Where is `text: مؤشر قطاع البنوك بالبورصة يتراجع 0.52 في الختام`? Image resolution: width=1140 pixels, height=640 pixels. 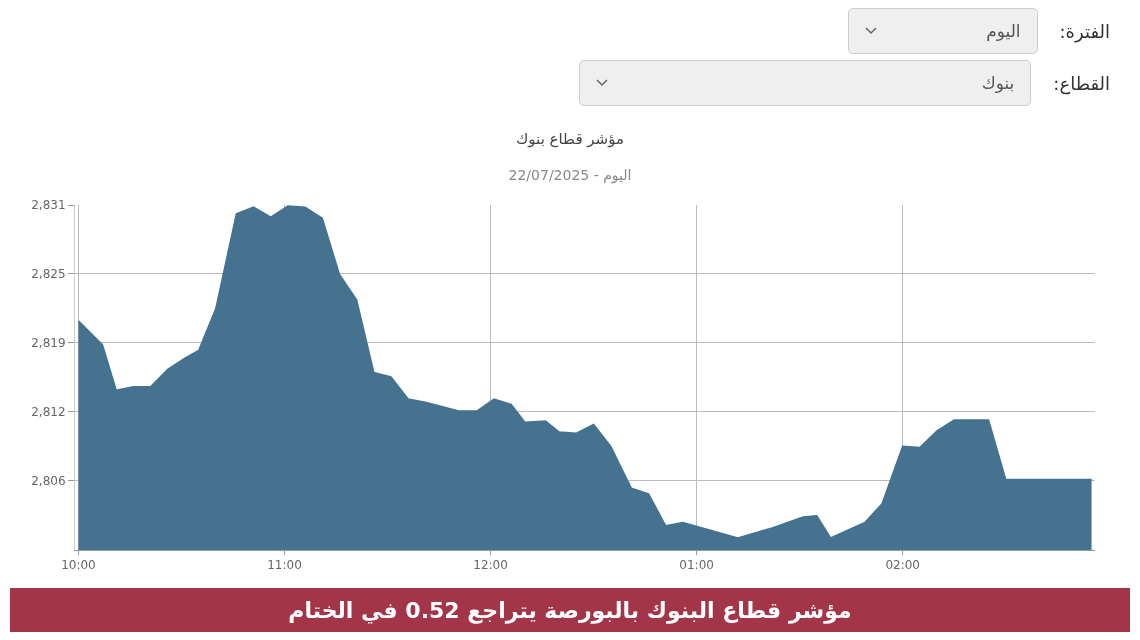
text: مؤشر قطاع البنوك بالبورصة يتراجع 0.52 في الختام is located at coordinates (570, 610).